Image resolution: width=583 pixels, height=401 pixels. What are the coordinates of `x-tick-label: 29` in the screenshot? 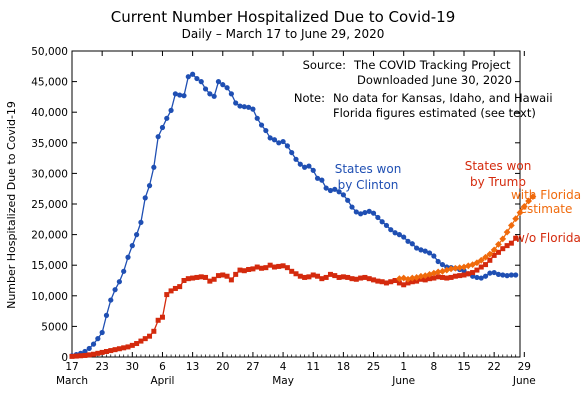 It's located at (524, 367).